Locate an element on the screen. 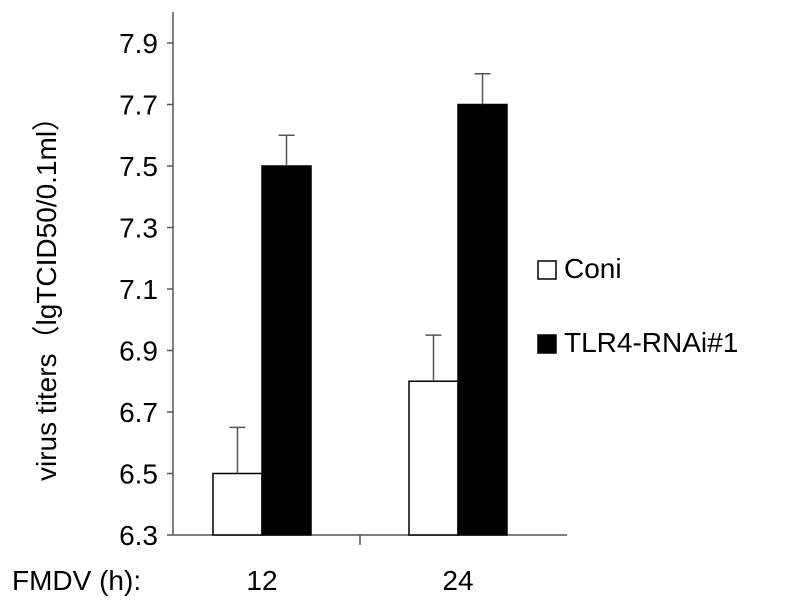 The image size is (803, 615). legend-label: Coni is located at coordinates (593, 268).